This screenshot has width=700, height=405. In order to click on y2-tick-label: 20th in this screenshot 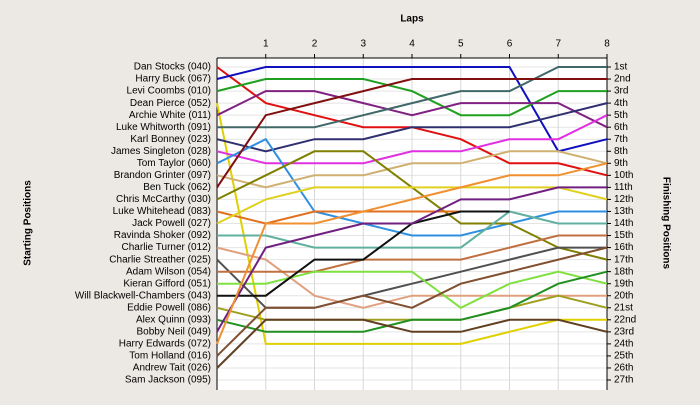, I will do `click(623, 295)`.